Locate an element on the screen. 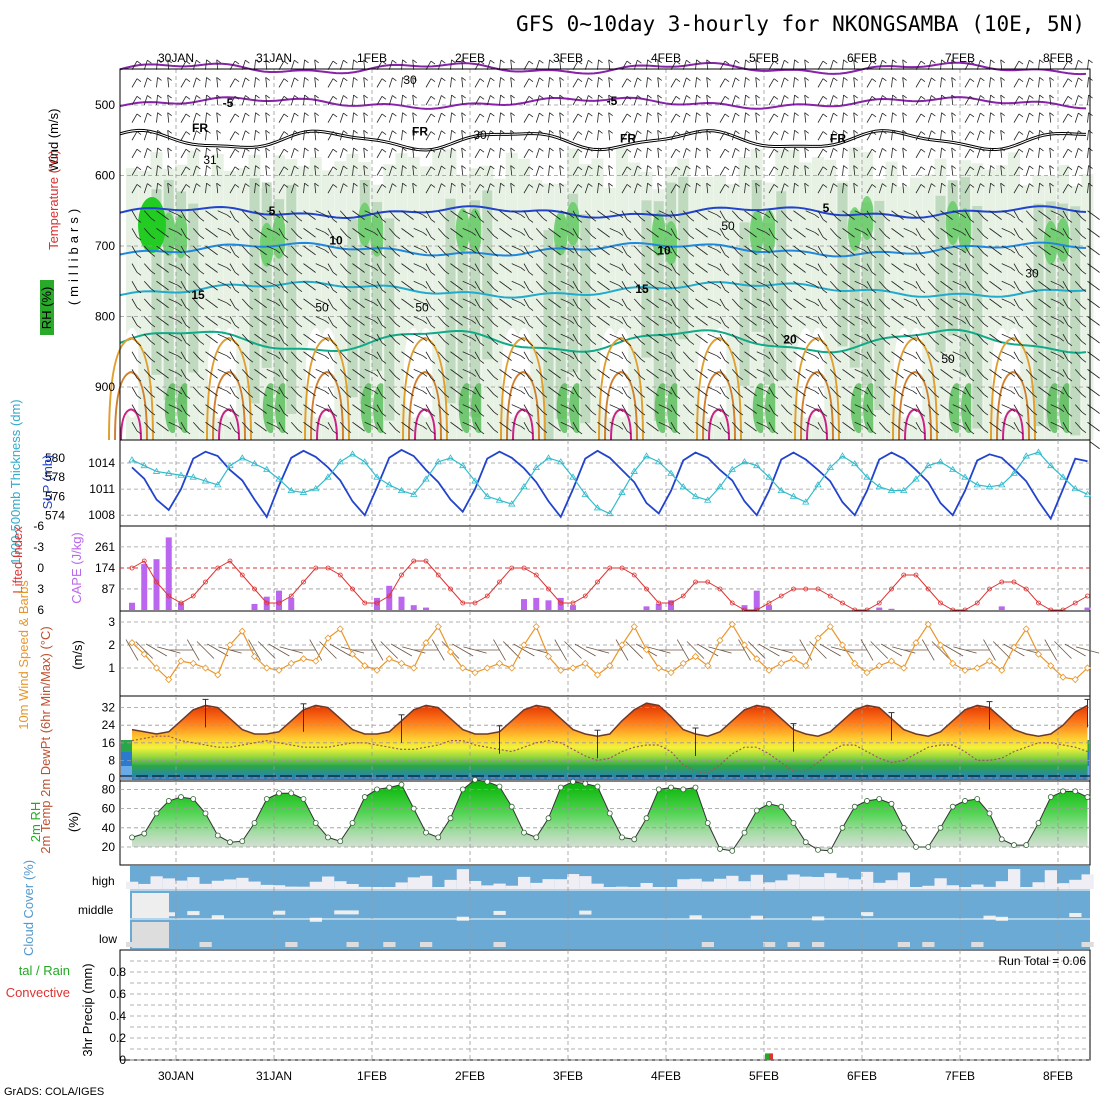 Image resolution: width=1100 pixels, height=1100 pixels. time-label-bottom: 5FEB is located at coordinates (764, 1076).